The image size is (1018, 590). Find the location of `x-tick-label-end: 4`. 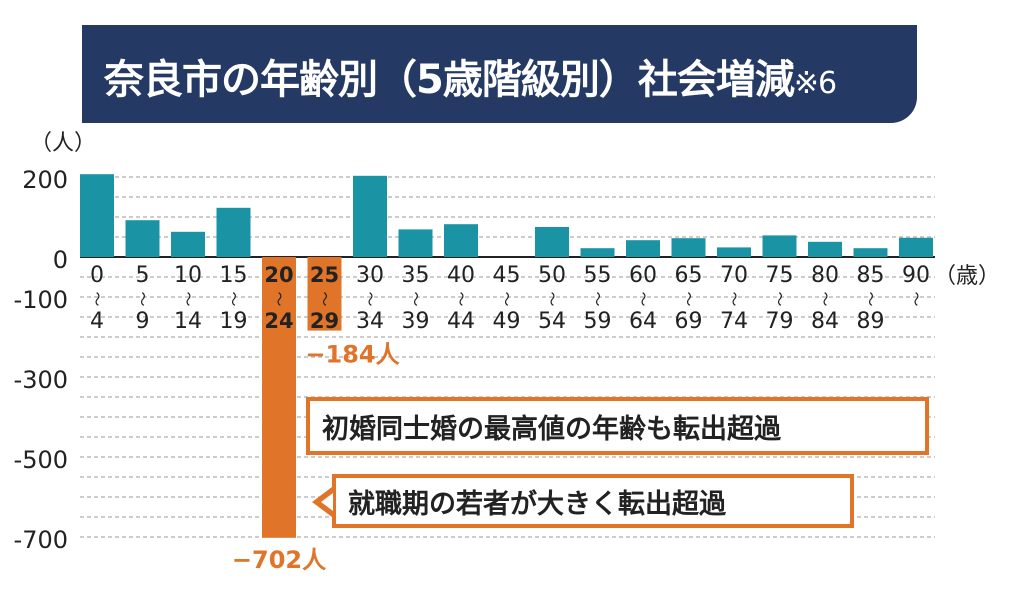

x-tick-label-end: 4 is located at coordinates (97, 321).